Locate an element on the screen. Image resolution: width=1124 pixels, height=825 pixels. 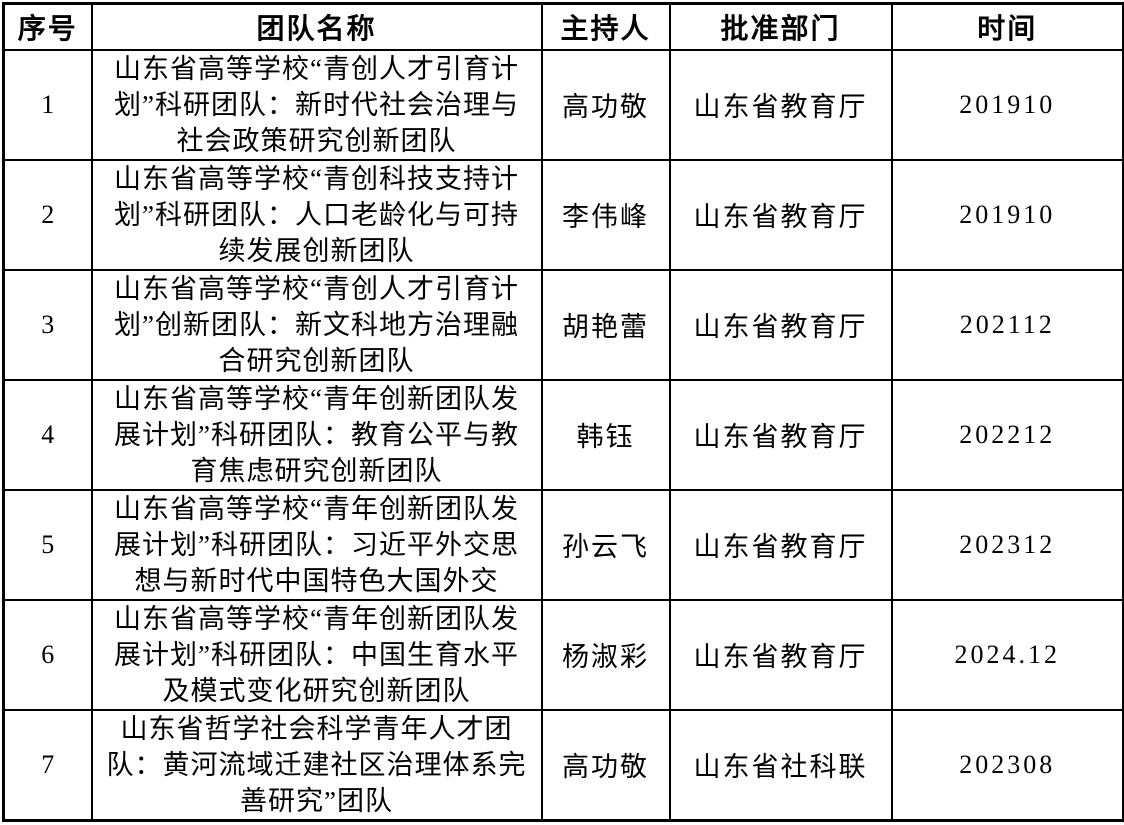
team-name-cell: 山东省高等学校“青创科技支持计 划”科研团队：人口老龄化与可持 续发展创新团队 is located at coordinates (316, 214).